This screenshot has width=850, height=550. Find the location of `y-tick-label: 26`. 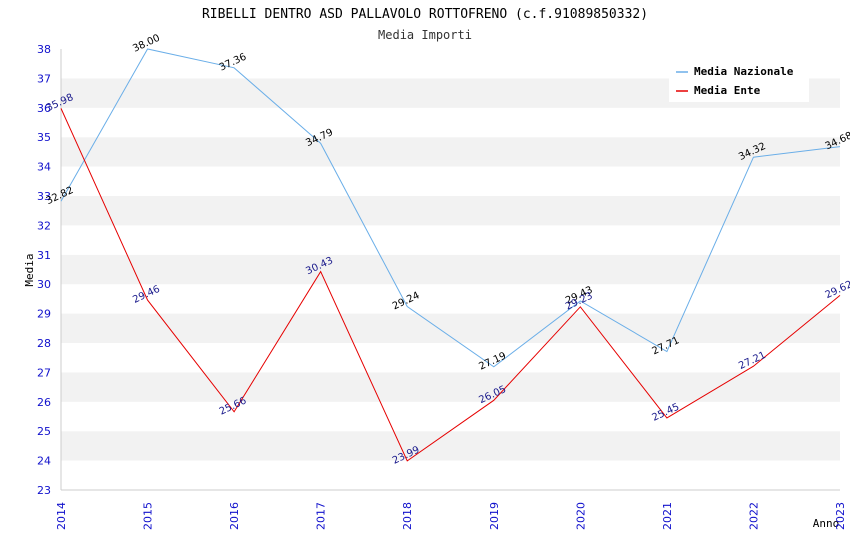

y-tick-label: 26 is located at coordinates (44, 402).